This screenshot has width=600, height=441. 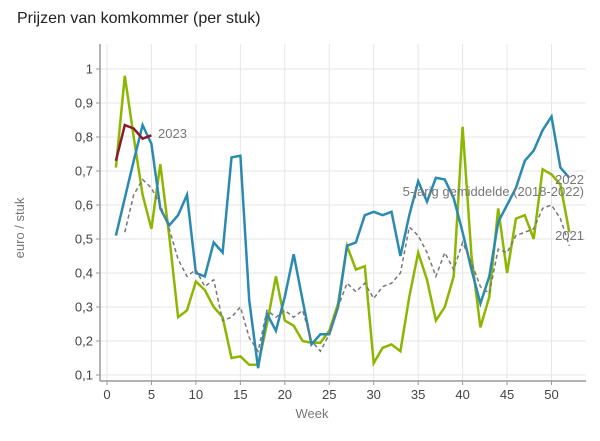 I want to click on y-tick-label: 0,5, so click(x=84, y=239).